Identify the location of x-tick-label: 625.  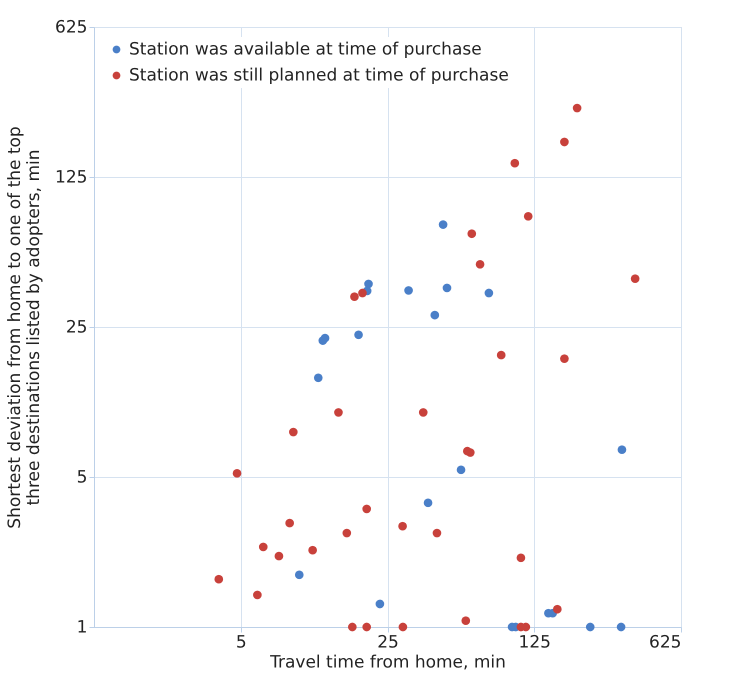
(665, 642).